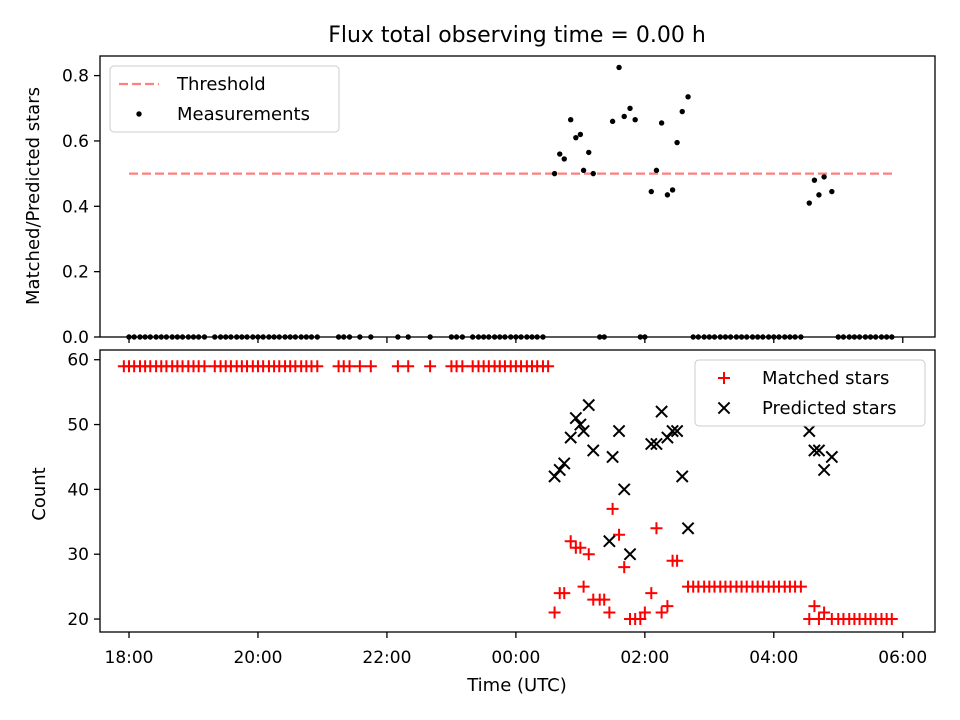 The width and height of the screenshot is (960, 720). Describe the element at coordinates (517, 35) in the screenshot. I see `top-chart-title: Flux total observing time = 0.00 h` at that location.